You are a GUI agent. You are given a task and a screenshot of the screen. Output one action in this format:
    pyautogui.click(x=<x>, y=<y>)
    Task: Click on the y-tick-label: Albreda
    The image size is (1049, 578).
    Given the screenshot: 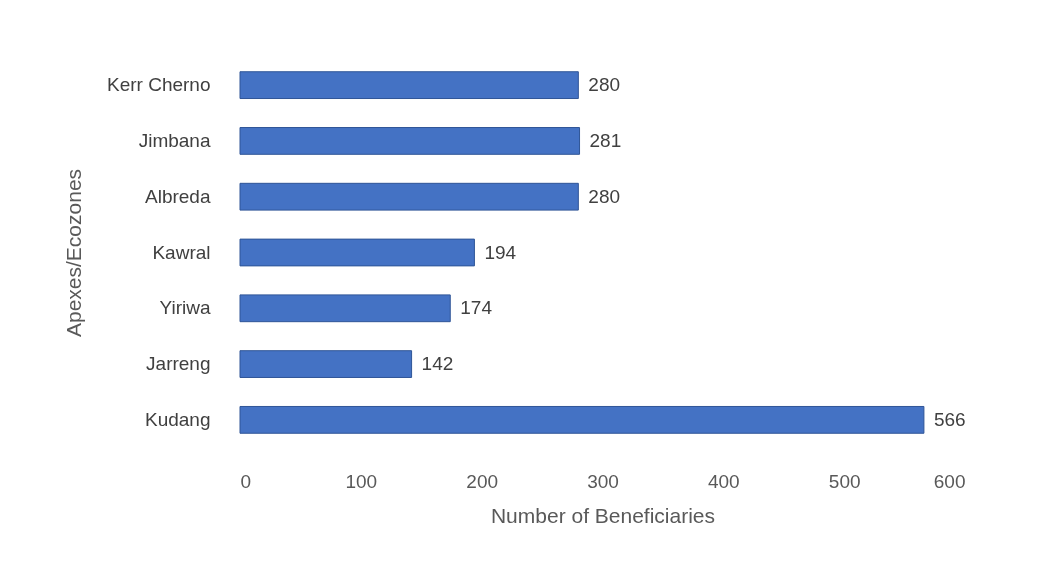 What is the action you would take?
    pyautogui.click(x=178, y=196)
    